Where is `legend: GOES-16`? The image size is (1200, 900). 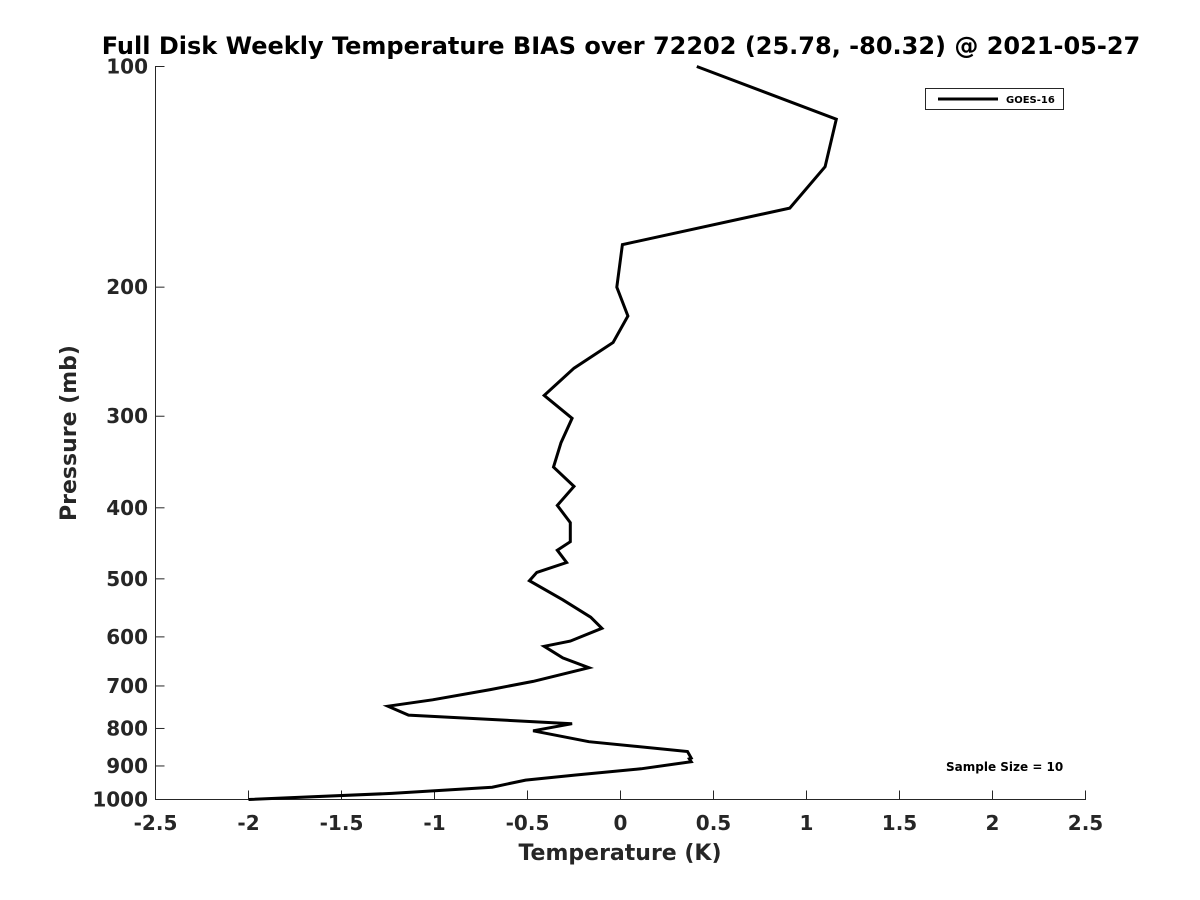
legend: GOES-16 is located at coordinates (994, 99).